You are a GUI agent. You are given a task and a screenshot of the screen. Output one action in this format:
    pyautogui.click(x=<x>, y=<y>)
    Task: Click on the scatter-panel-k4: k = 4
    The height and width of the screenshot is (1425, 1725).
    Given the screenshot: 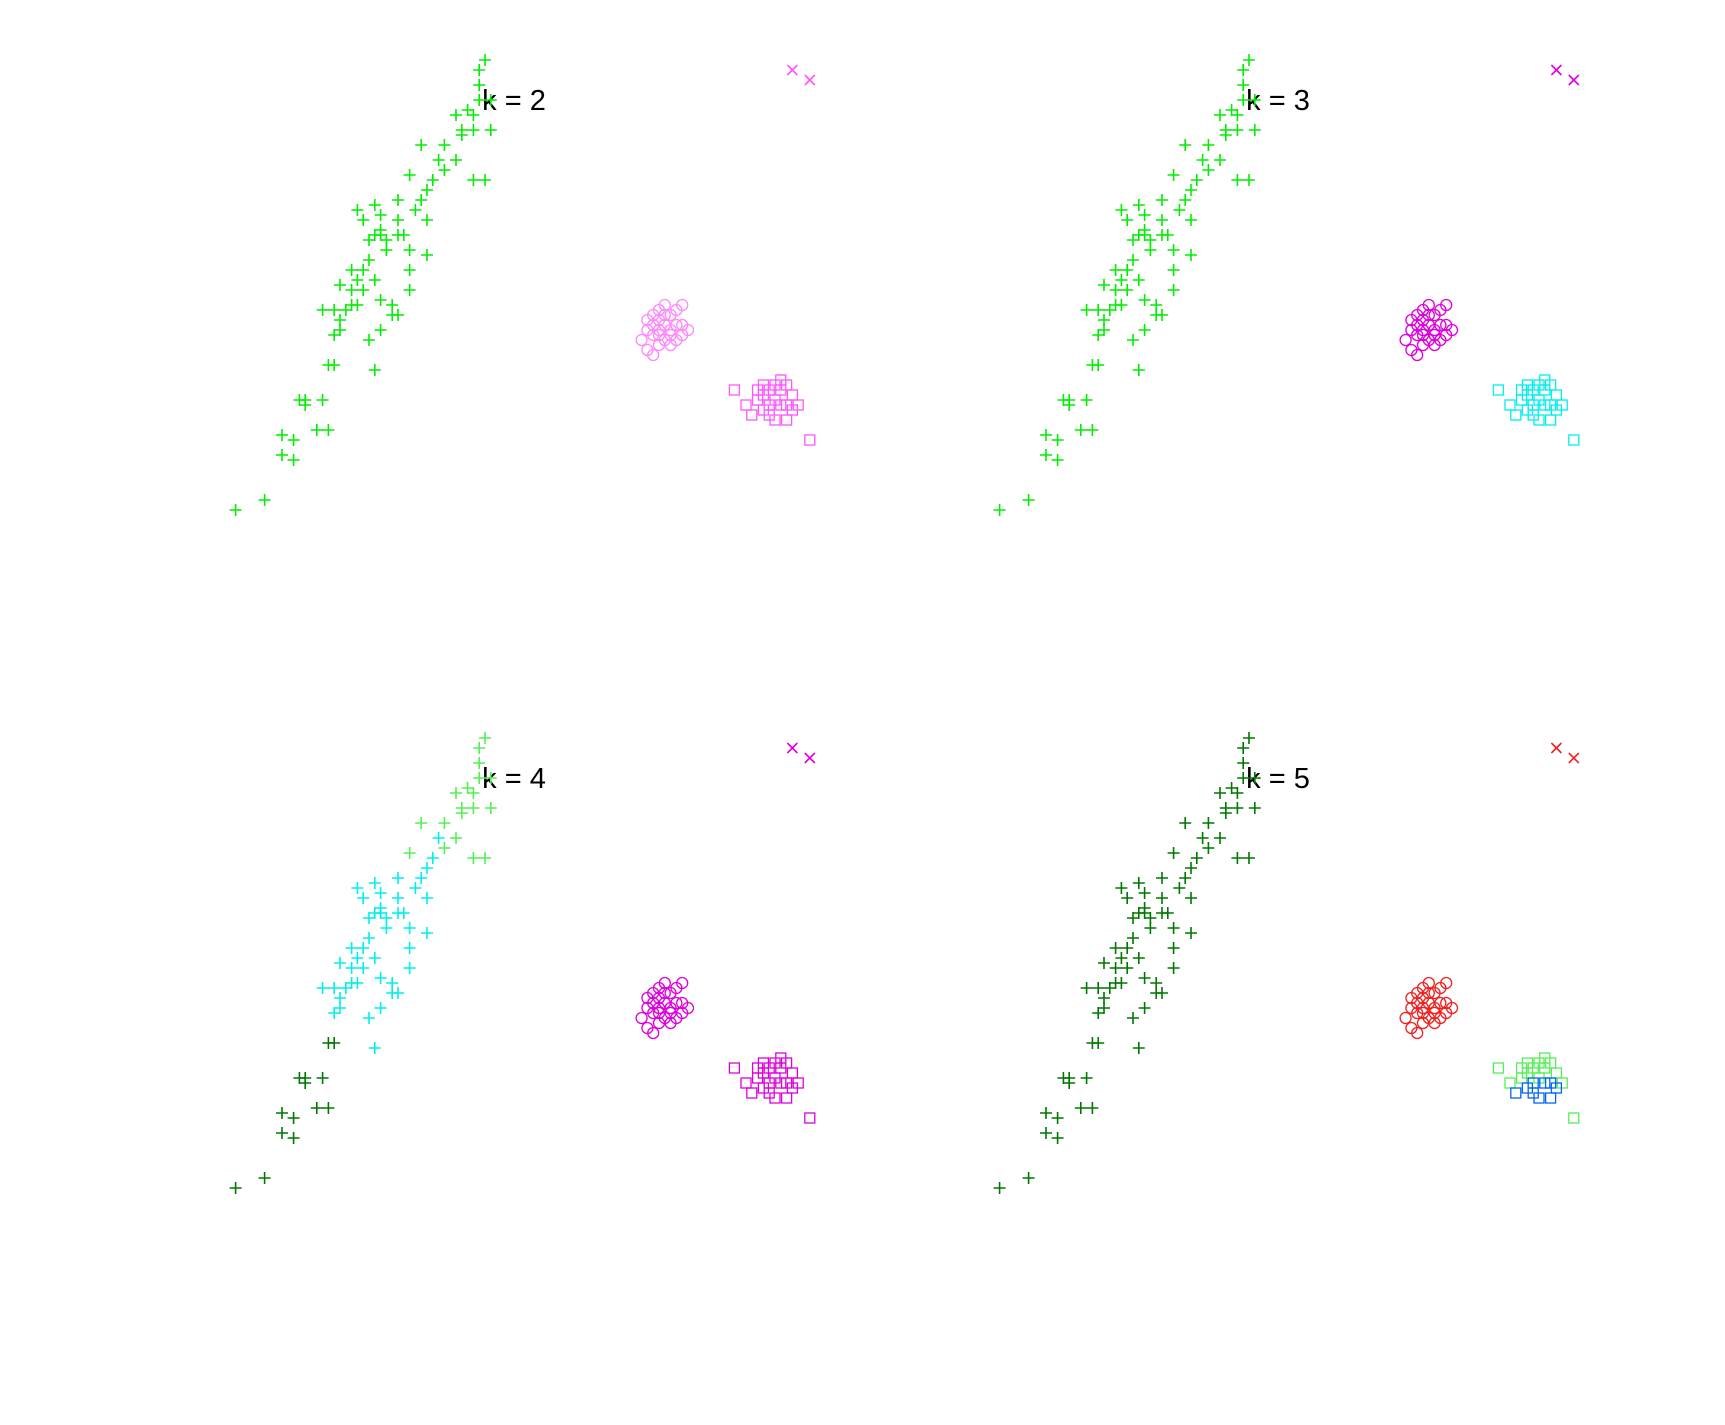 What is the action you would take?
    pyautogui.click(x=522, y=963)
    